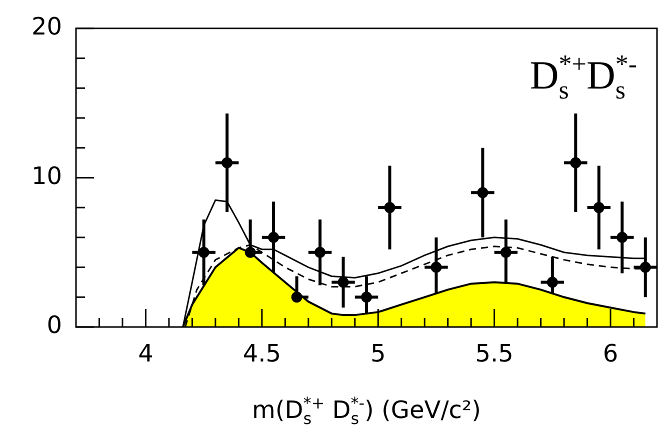  I want to click on y-tick-label: 0, so click(54, 325).